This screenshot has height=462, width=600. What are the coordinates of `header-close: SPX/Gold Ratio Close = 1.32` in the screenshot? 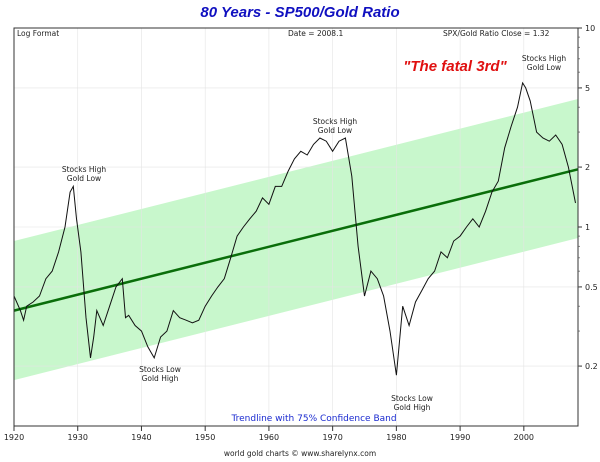 It's located at (496, 33).